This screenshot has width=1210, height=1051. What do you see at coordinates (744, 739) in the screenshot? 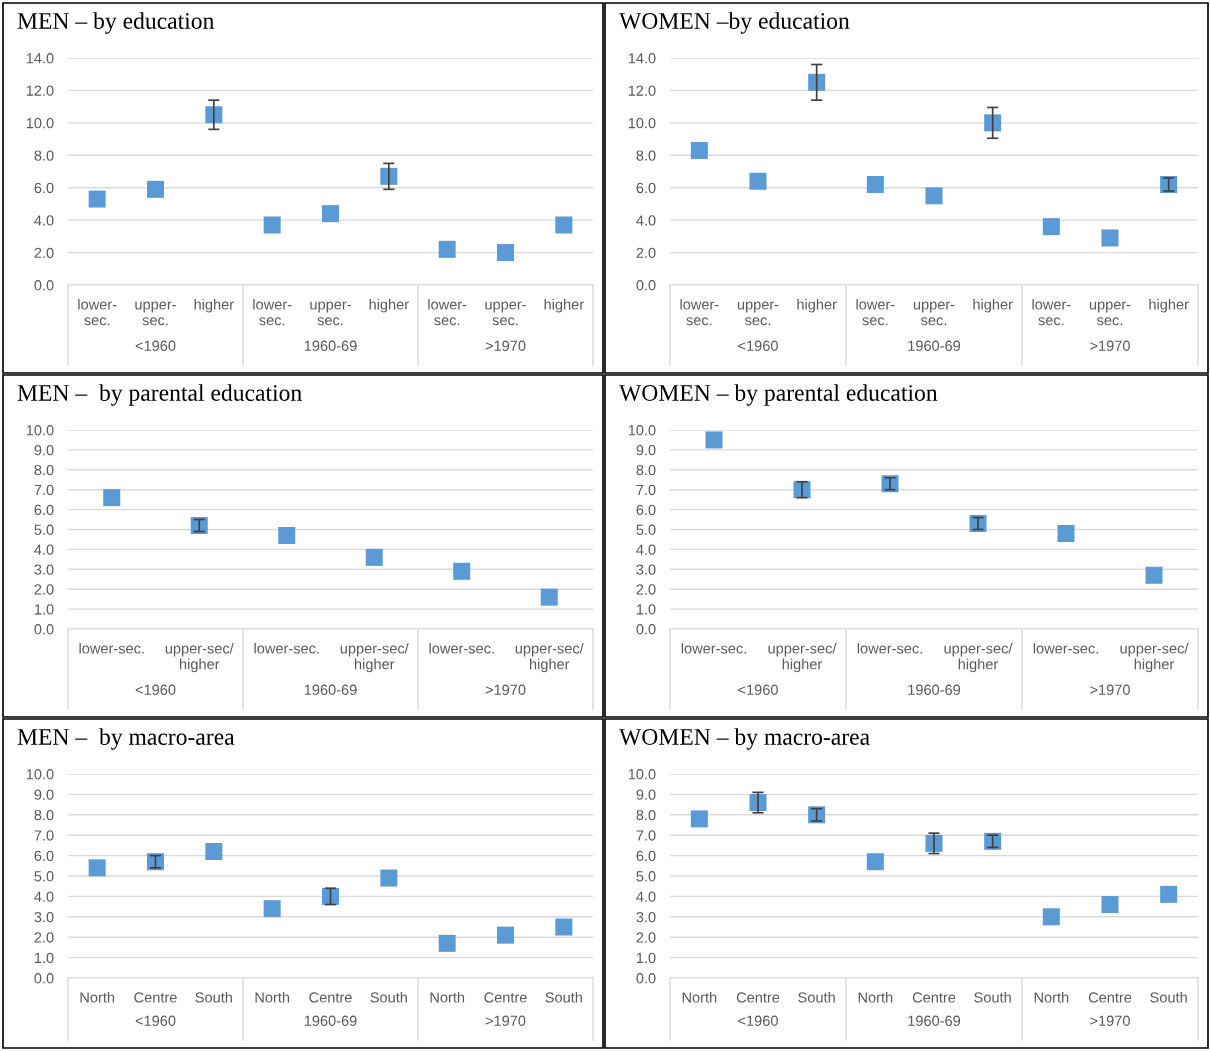
I see `chart-title: WOMEN – by macro-area` at bounding box center [744, 739].